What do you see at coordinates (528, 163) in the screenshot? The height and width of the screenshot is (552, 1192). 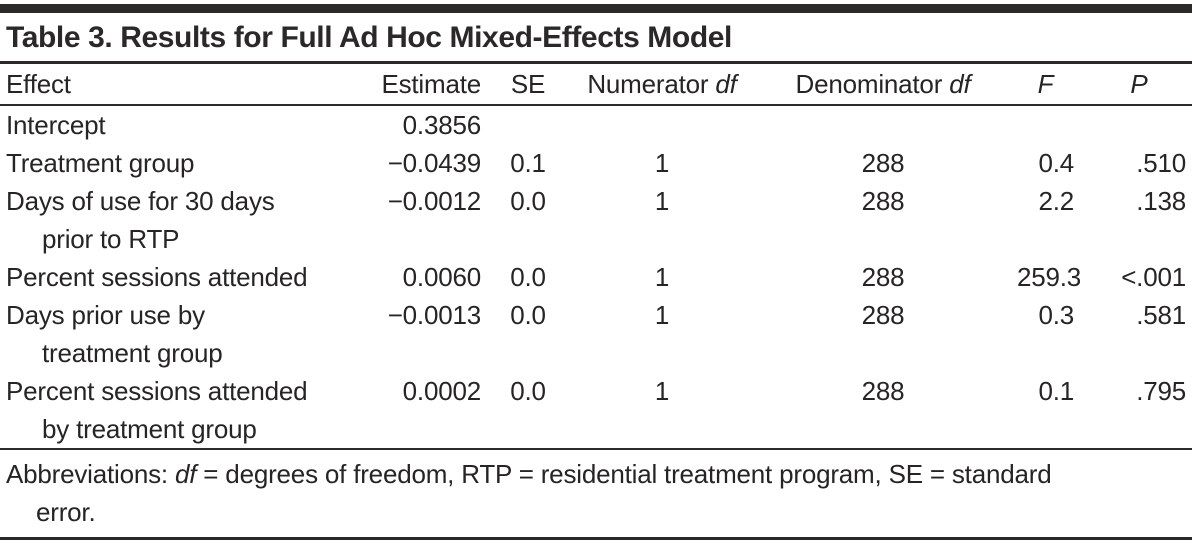 I see `se-cell: 0.1` at bounding box center [528, 163].